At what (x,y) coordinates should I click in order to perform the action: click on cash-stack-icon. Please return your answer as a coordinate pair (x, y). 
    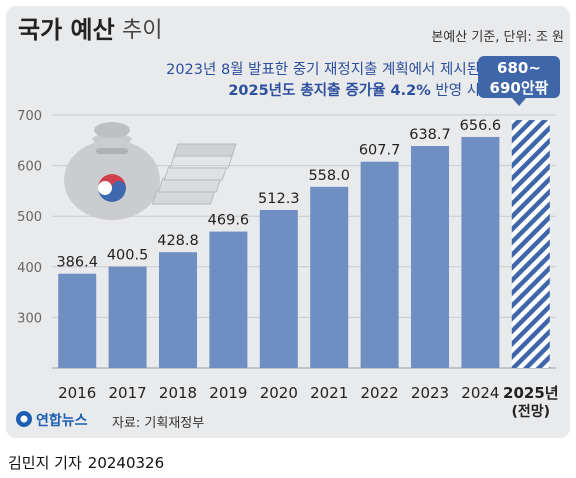
    Looking at the image, I should click on (194, 174).